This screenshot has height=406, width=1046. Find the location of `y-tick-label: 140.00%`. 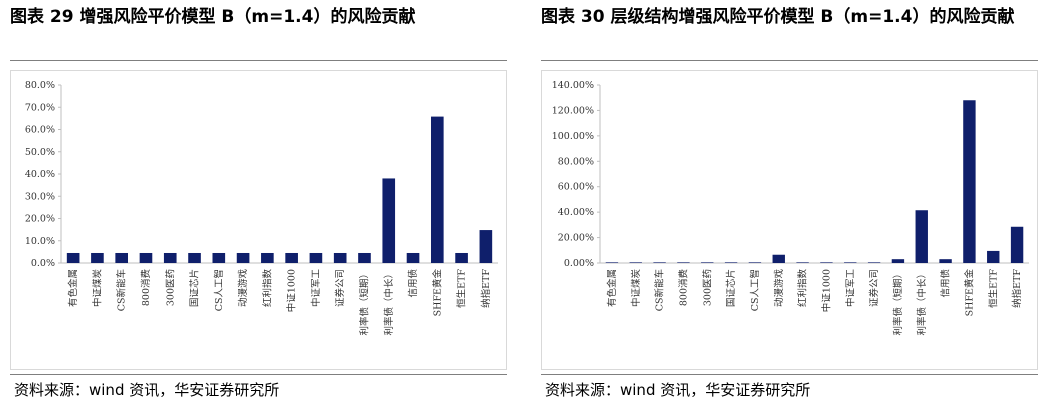

y-tick-label: 140.00% is located at coordinates (573, 85).